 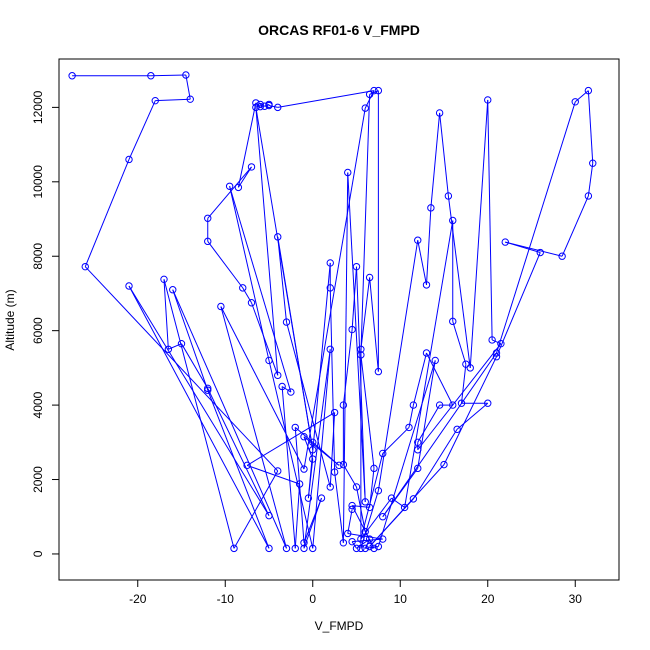 I want to click on x-axis-label: V_FMPD, so click(x=339, y=626).